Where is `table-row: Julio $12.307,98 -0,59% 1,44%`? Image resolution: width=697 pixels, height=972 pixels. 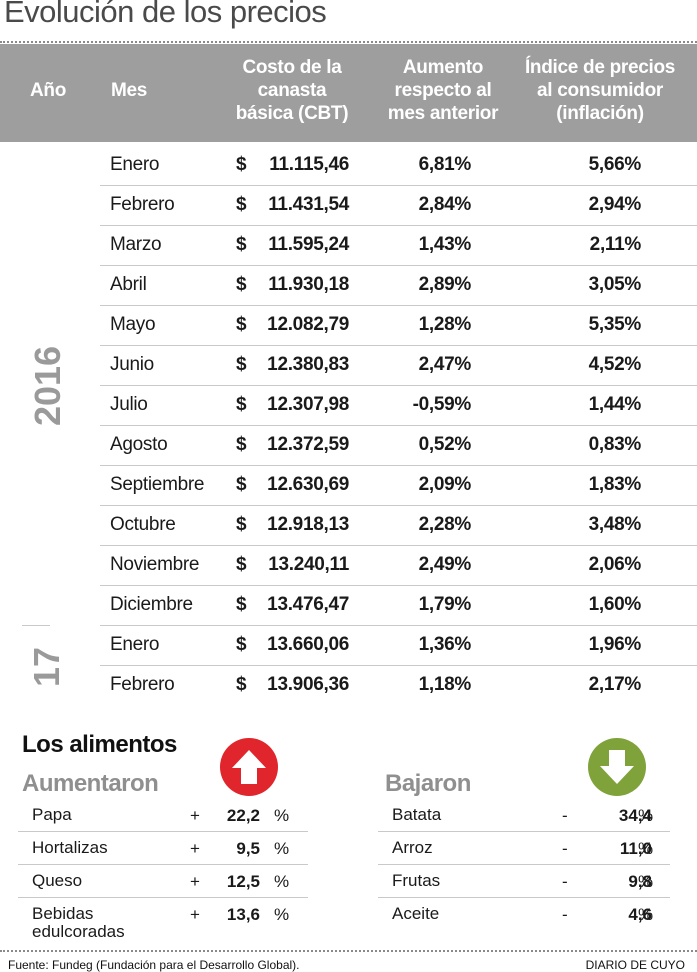
table-row: Julio $12.307,98 -0,59% 1,44% is located at coordinates (389, 406).